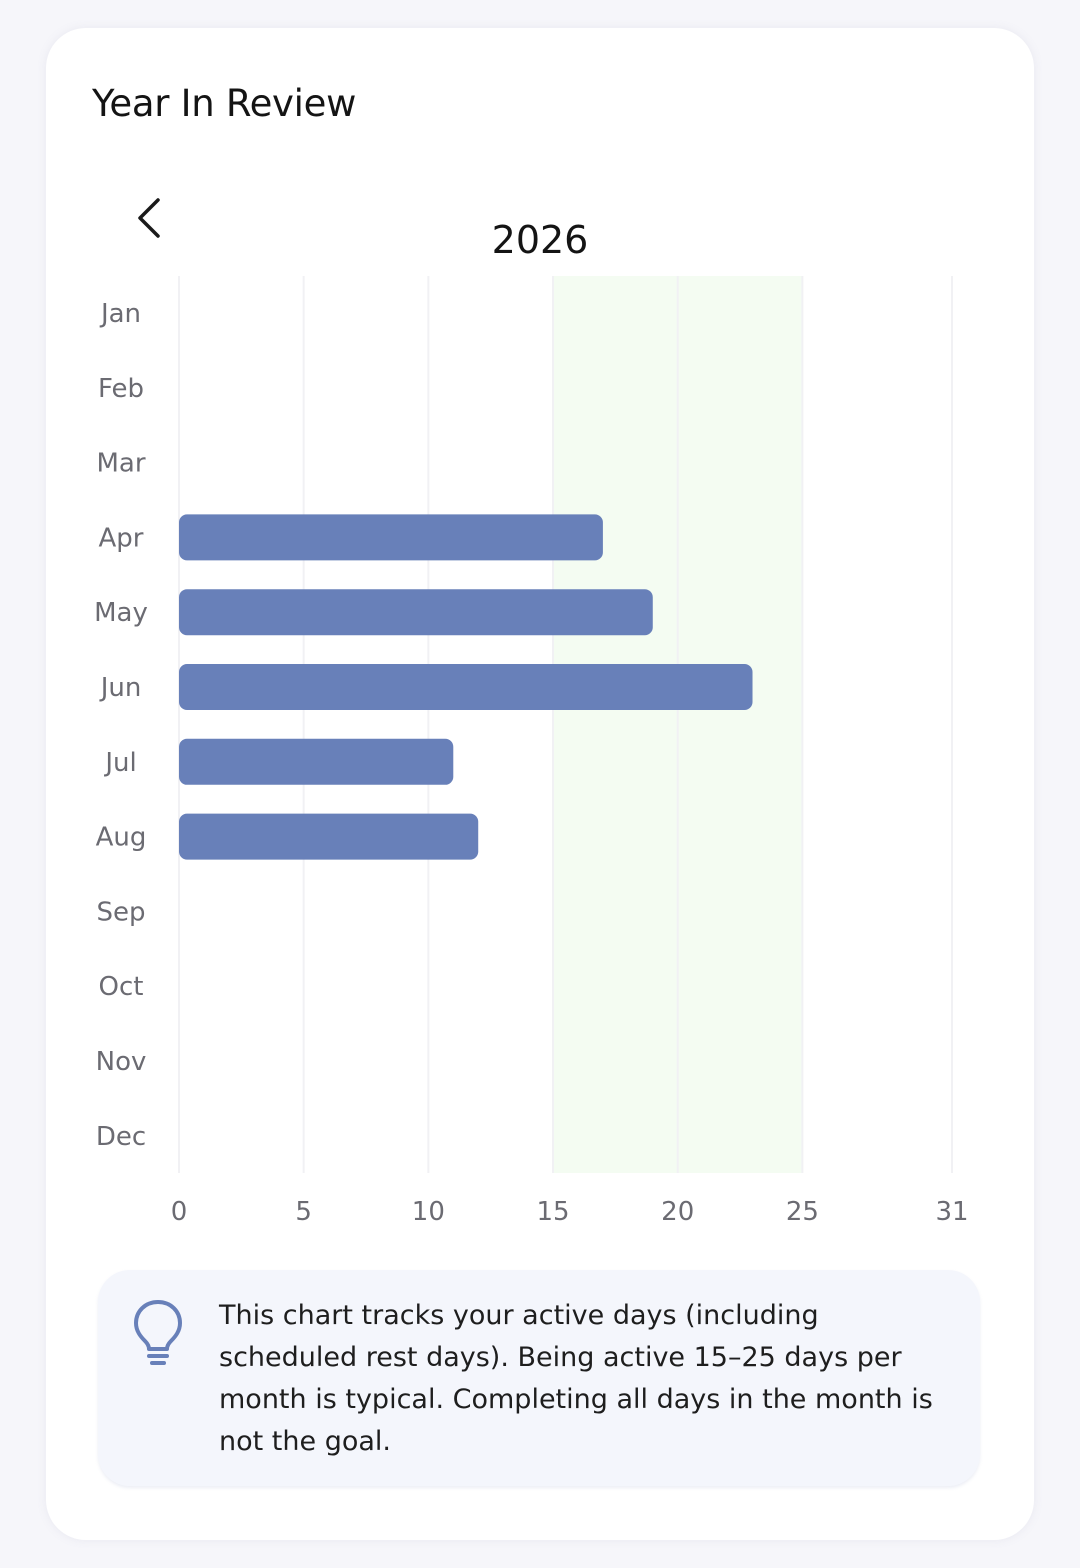  What do you see at coordinates (416, 612) in the screenshot?
I see `bar-may` at bounding box center [416, 612].